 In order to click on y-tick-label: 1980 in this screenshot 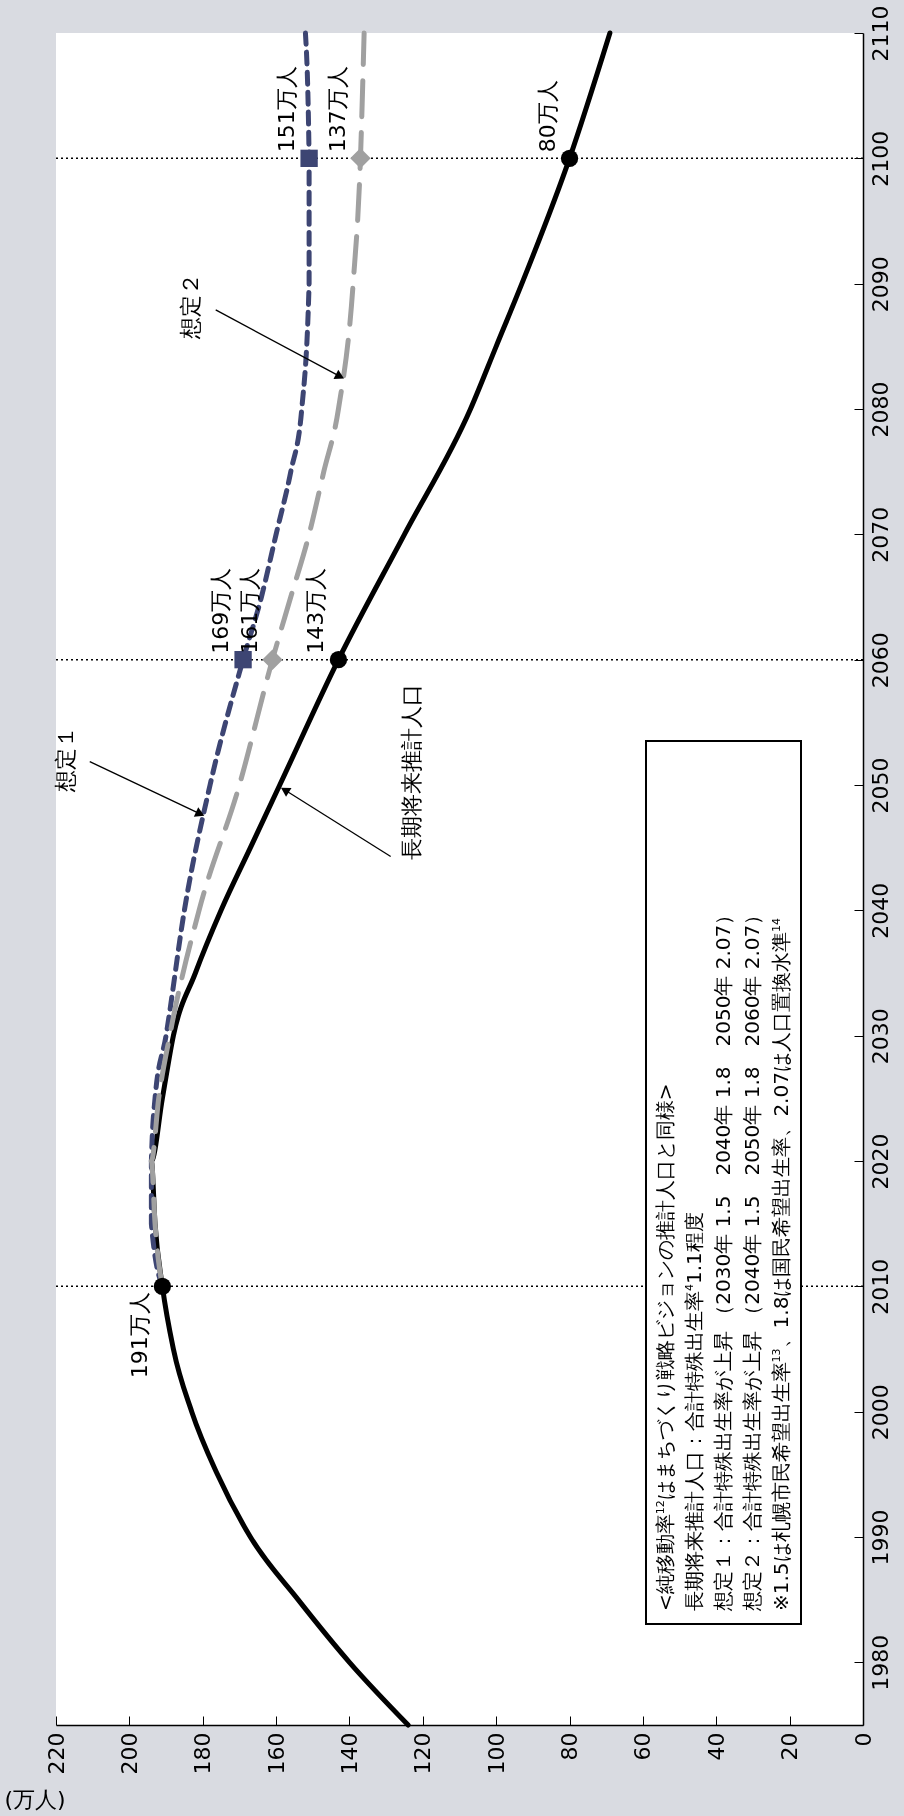, I will do `click(880, 1662)`.